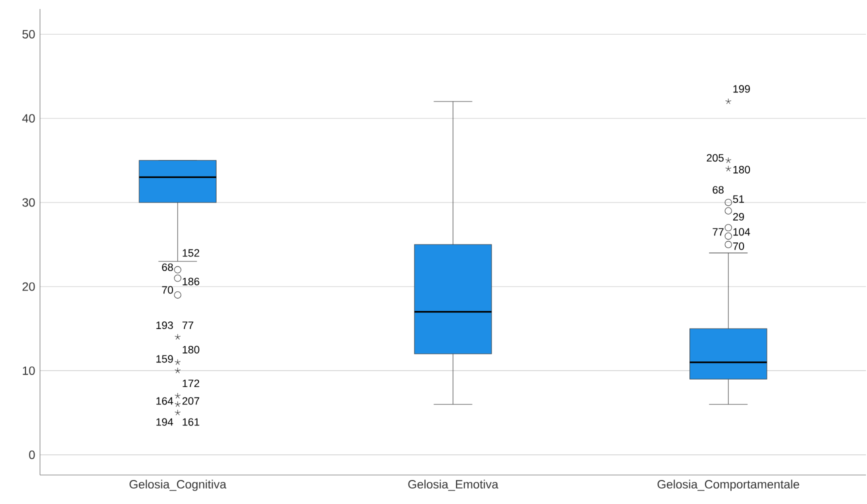 The image size is (867, 504). What do you see at coordinates (738, 199) in the screenshot?
I see `annotation: 51` at bounding box center [738, 199].